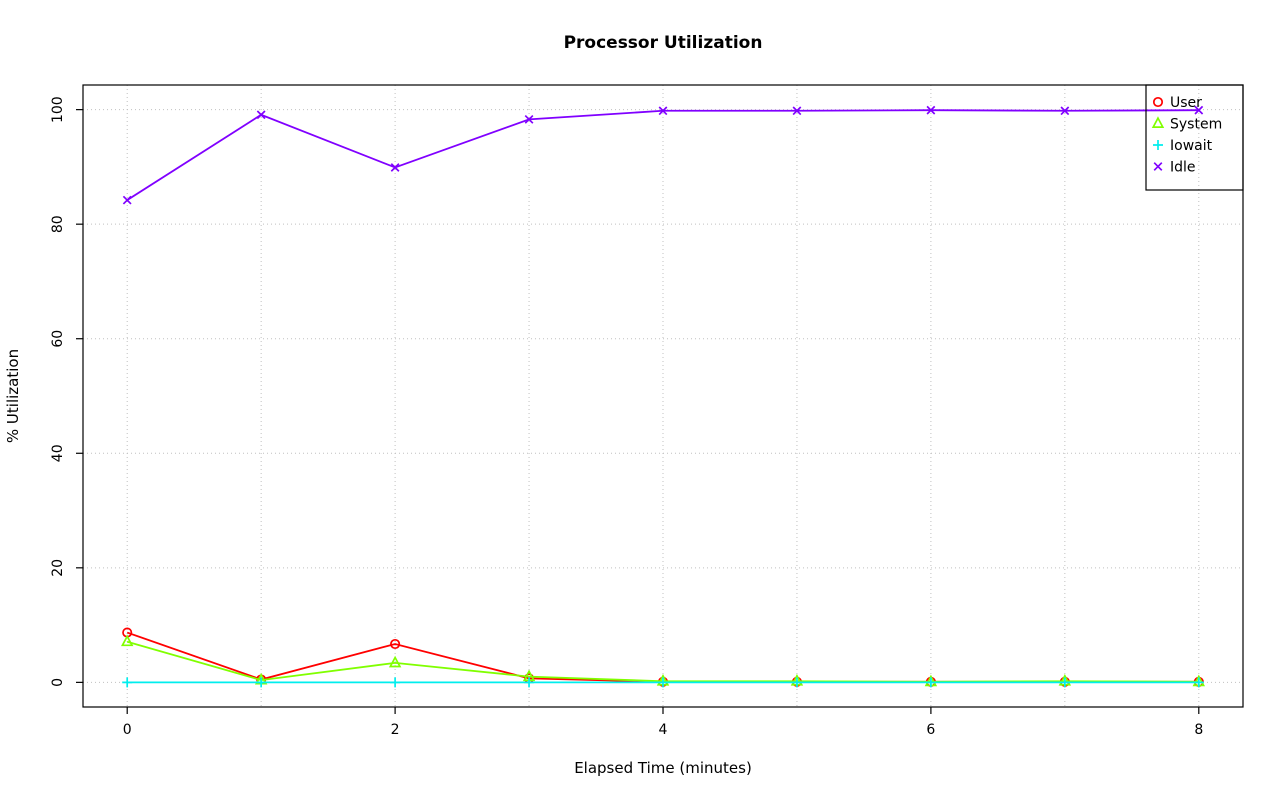  I want to click on legend-label-iowait: Iowait, so click(1191, 146).